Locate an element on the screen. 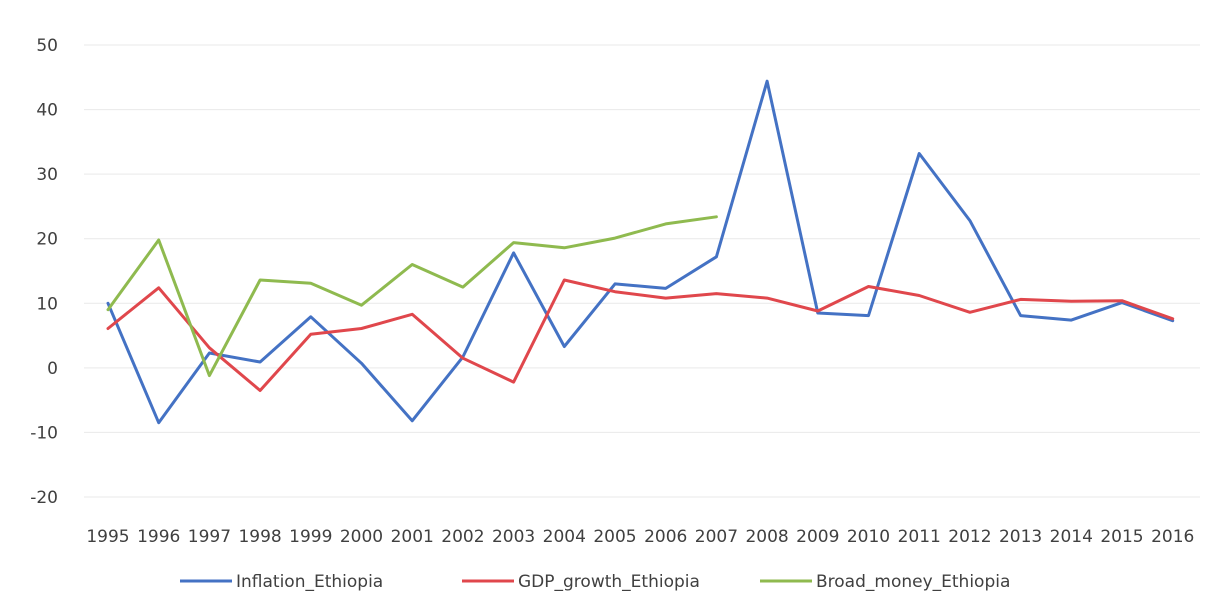 The width and height of the screenshot is (1215, 614). x-tick-label: 1999 is located at coordinates (310, 537).